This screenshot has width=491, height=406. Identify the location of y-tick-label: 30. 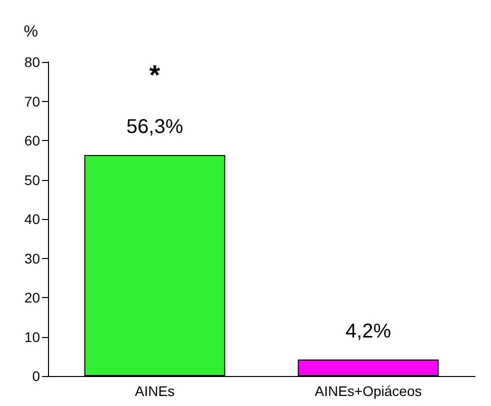
(32, 258).